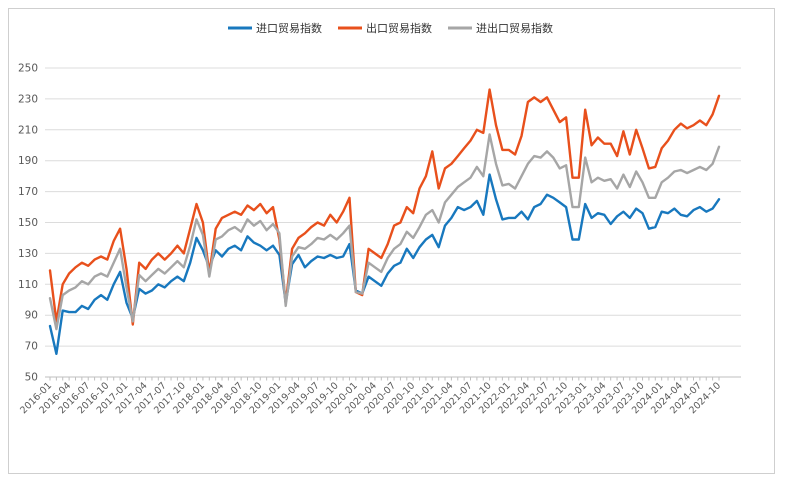 The height and width of the screenshot is (486, 797). I want to click on legend-label-export: 出口贸易指数, so click(399, 28).